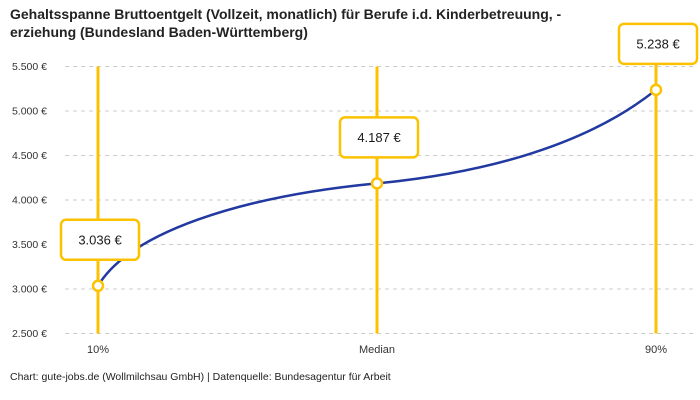 This screenshot has width=700, height=400. What do you see at coordinates (98, 350) in the screenshot?
I see `x-axis-tick-label: 10%` at bounding box center [98, 350].